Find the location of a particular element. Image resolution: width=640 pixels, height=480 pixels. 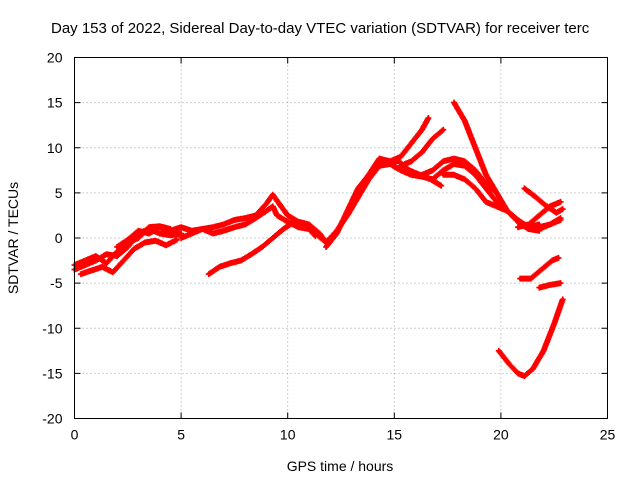

y-tick-label: -10 is located at coordinates (52, 328).